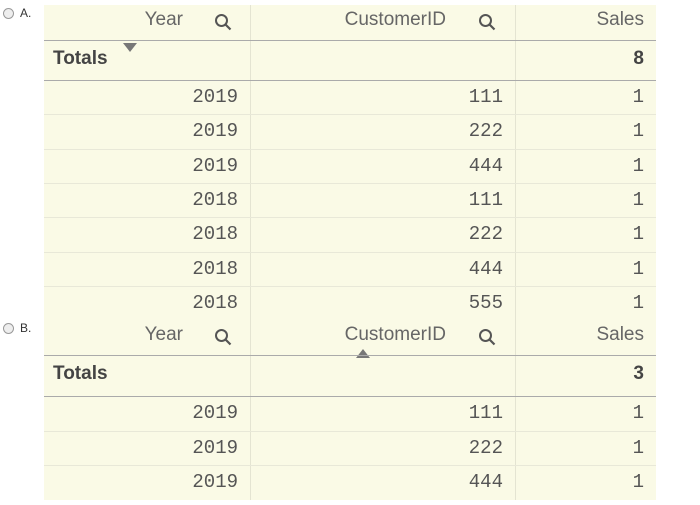 The width and height of the screenshot is (700, 505). I want to click on table-cell: 555, so click(485, 302).